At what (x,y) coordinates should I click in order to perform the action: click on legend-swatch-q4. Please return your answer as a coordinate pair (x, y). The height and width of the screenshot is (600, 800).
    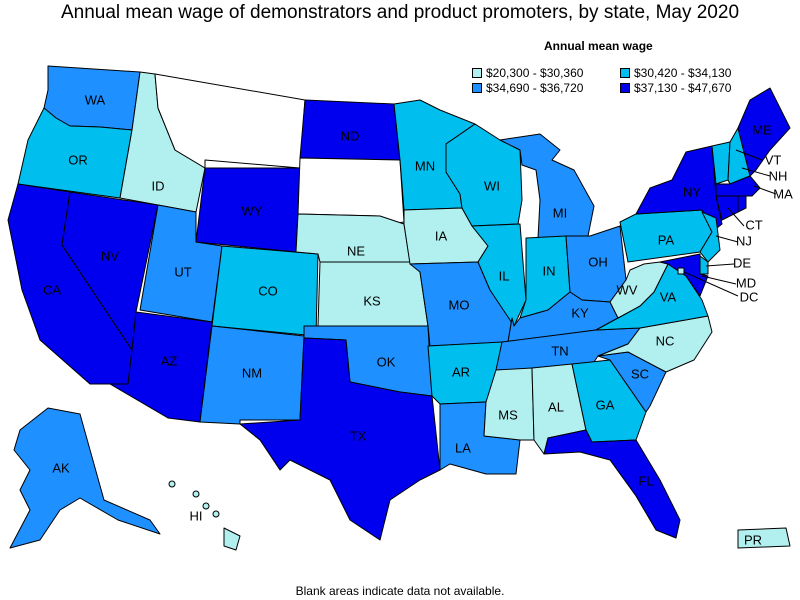
    Looking at the image, I should click on (625, 88).